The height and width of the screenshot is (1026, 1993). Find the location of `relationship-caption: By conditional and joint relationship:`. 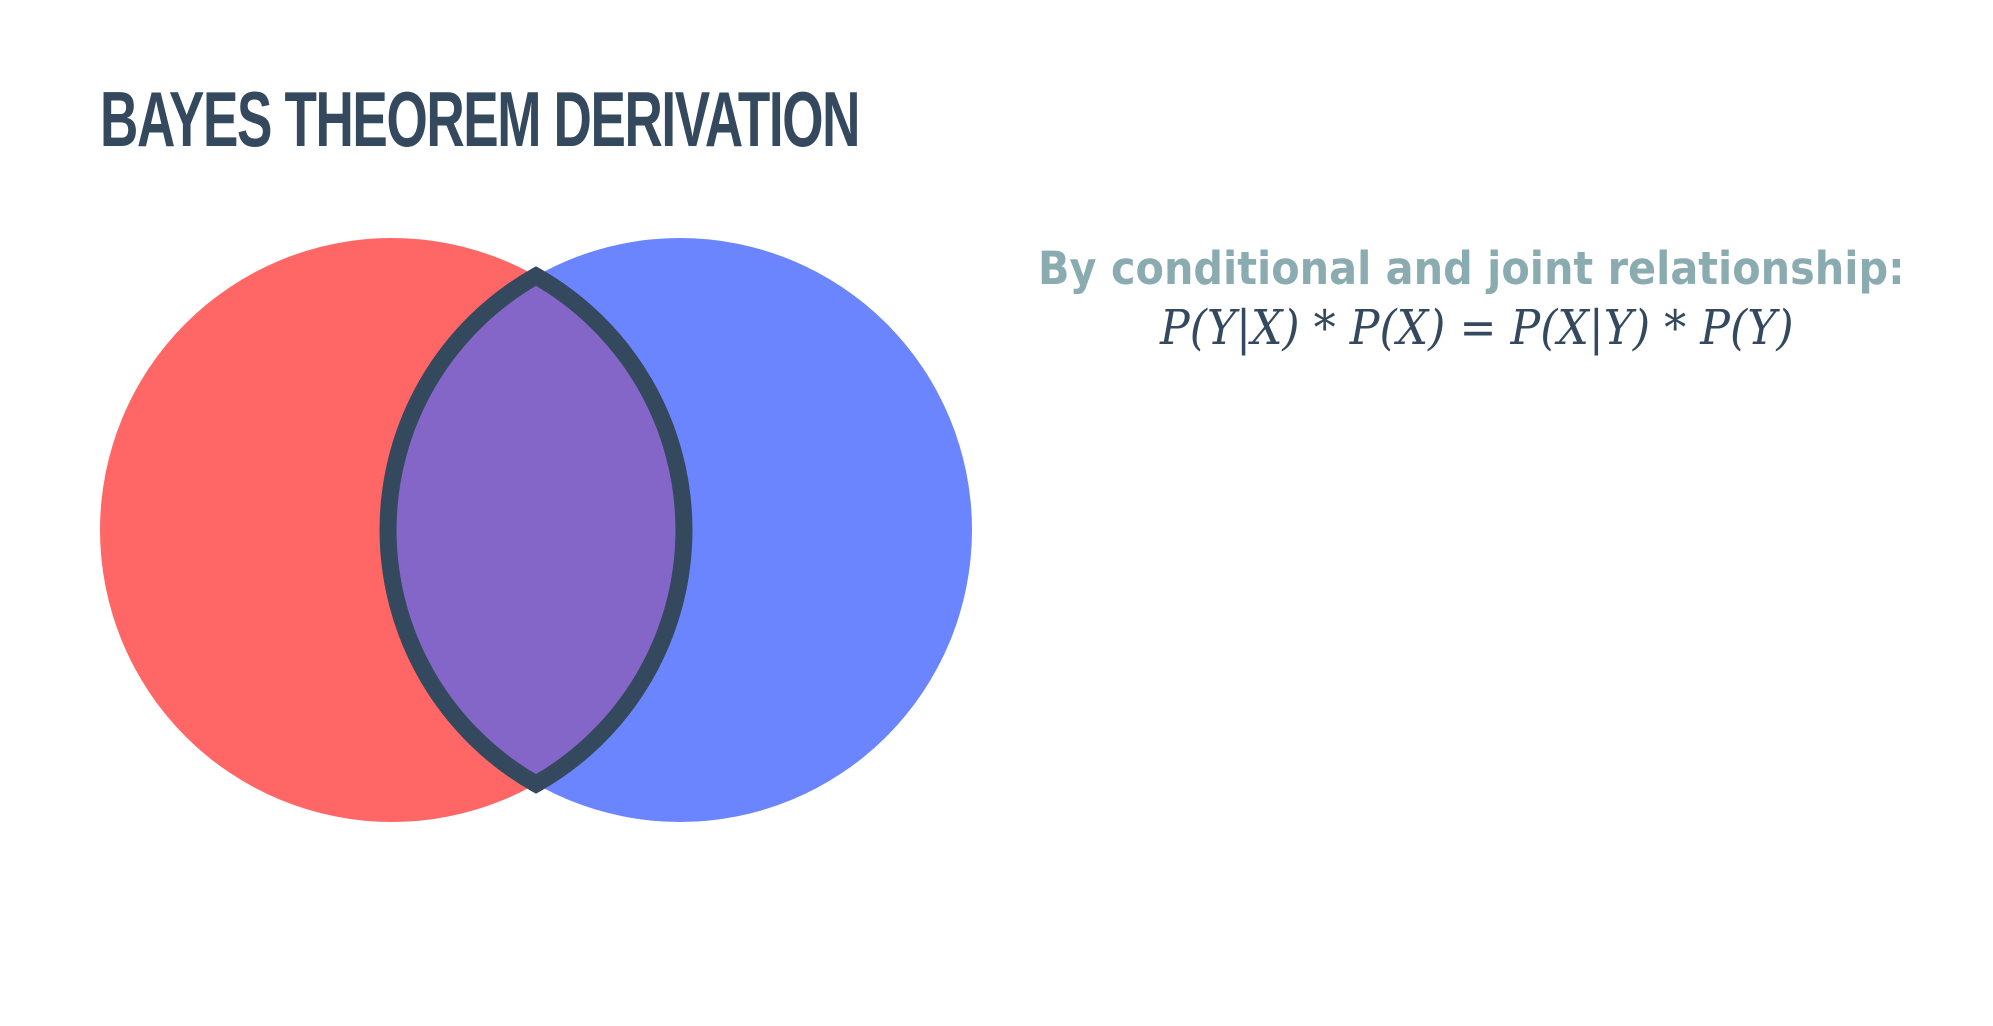

relationship-caption: By conditional and joint relationship: is located at coordinates (1471, 268).